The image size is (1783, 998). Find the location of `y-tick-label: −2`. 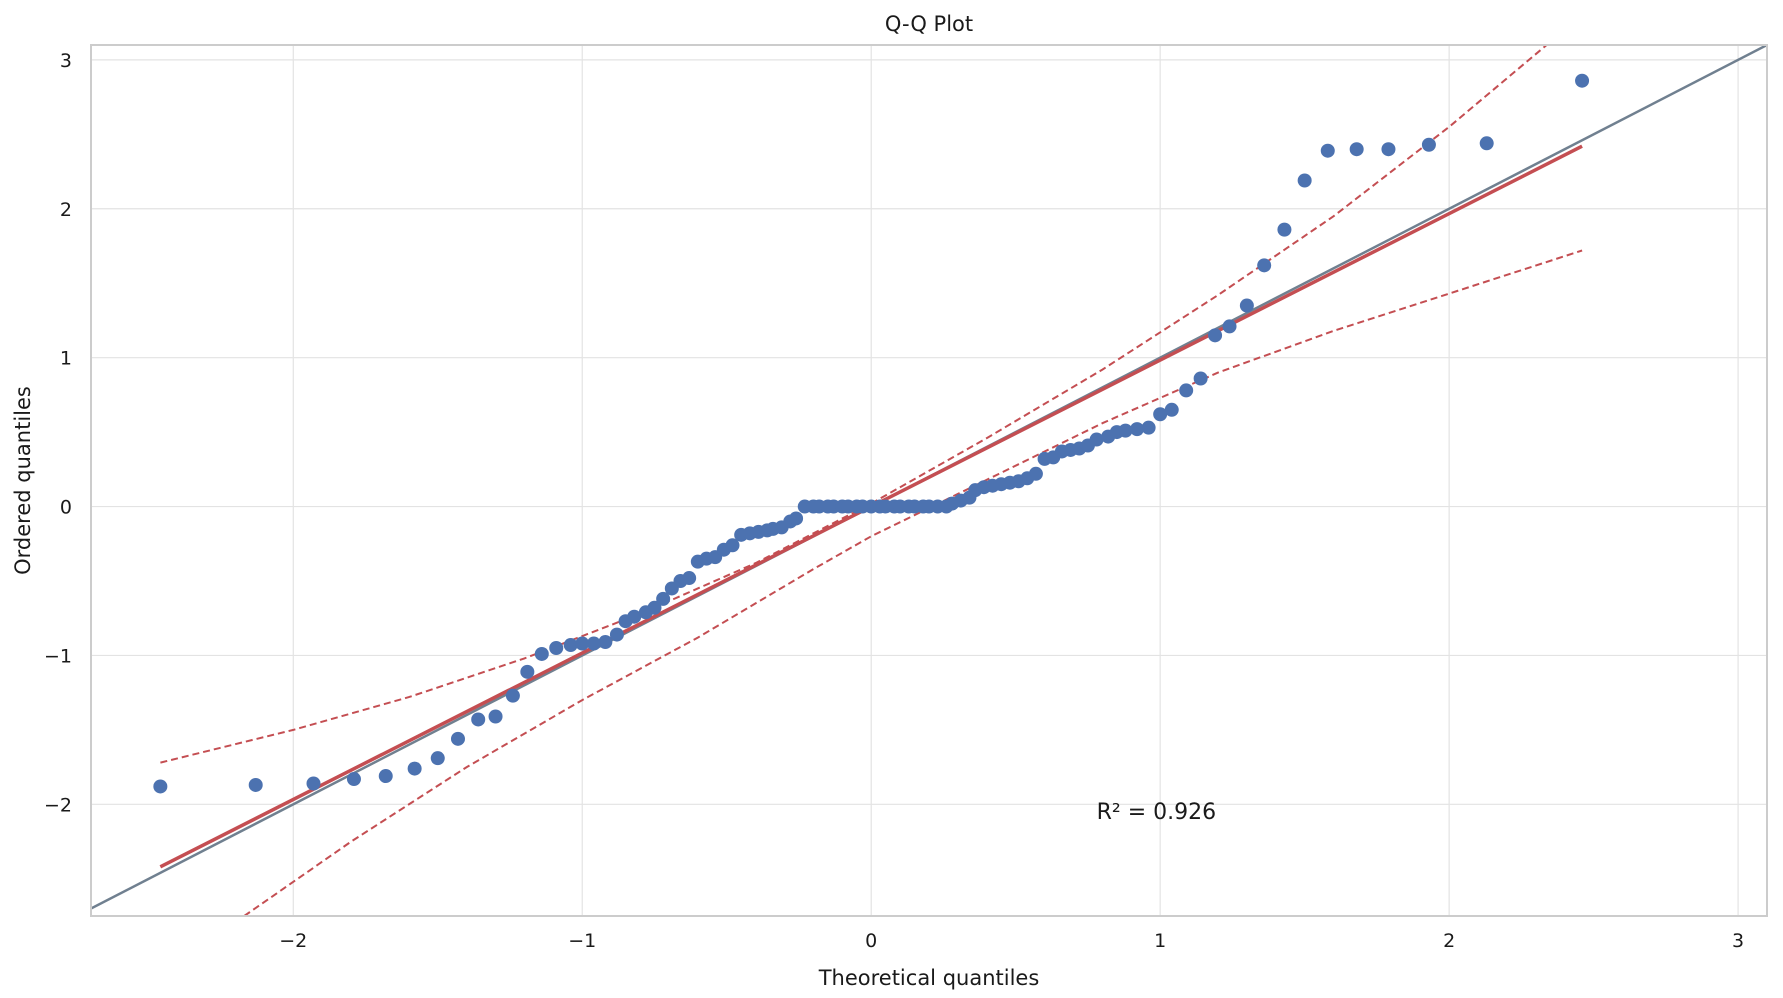

y-tick-label: −2 is located at coordinates (58, 805).